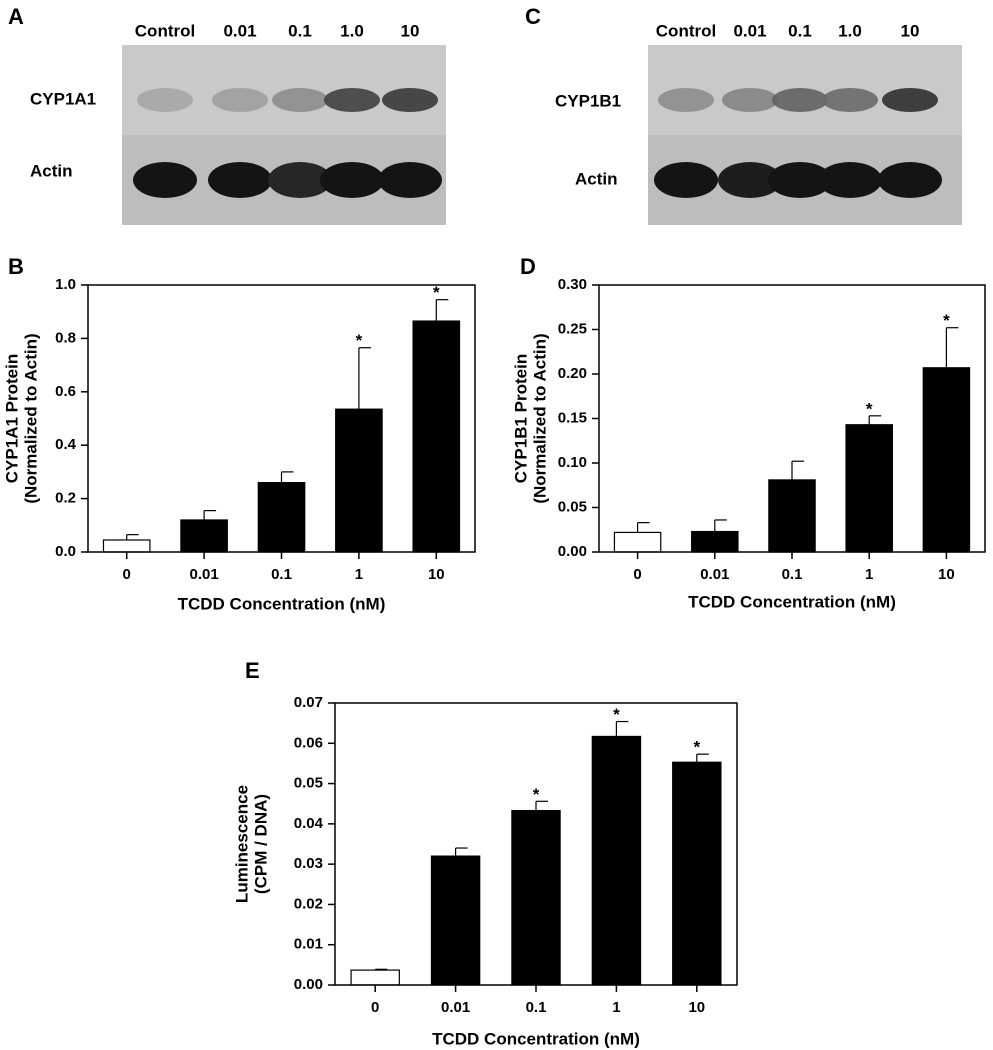  I want to click on y-tick-label: 1.0, so click(65, 284).